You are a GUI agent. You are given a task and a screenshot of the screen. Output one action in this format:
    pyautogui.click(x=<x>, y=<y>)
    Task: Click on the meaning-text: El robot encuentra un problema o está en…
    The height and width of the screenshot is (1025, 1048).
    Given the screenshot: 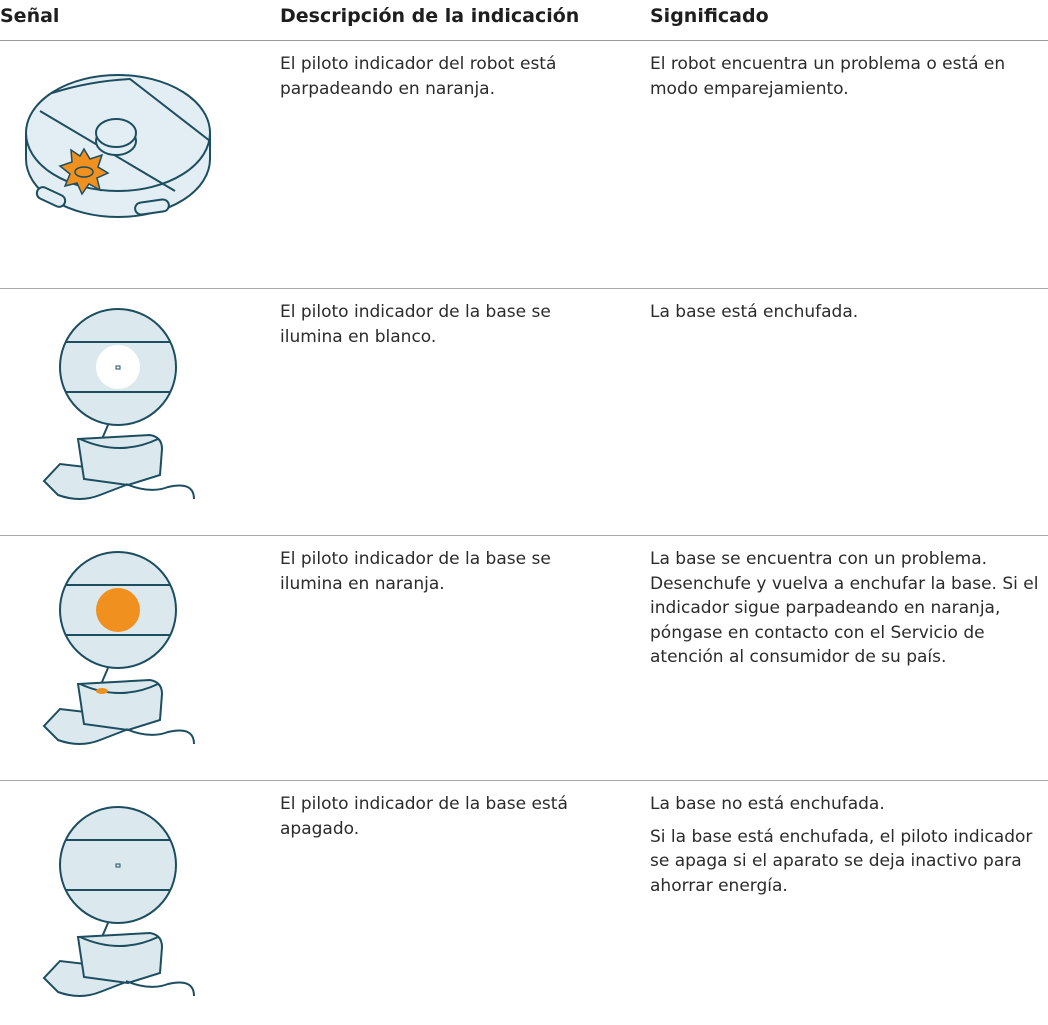 What is the action you would take?
    pyautogui.click(x=828, y=76)
    